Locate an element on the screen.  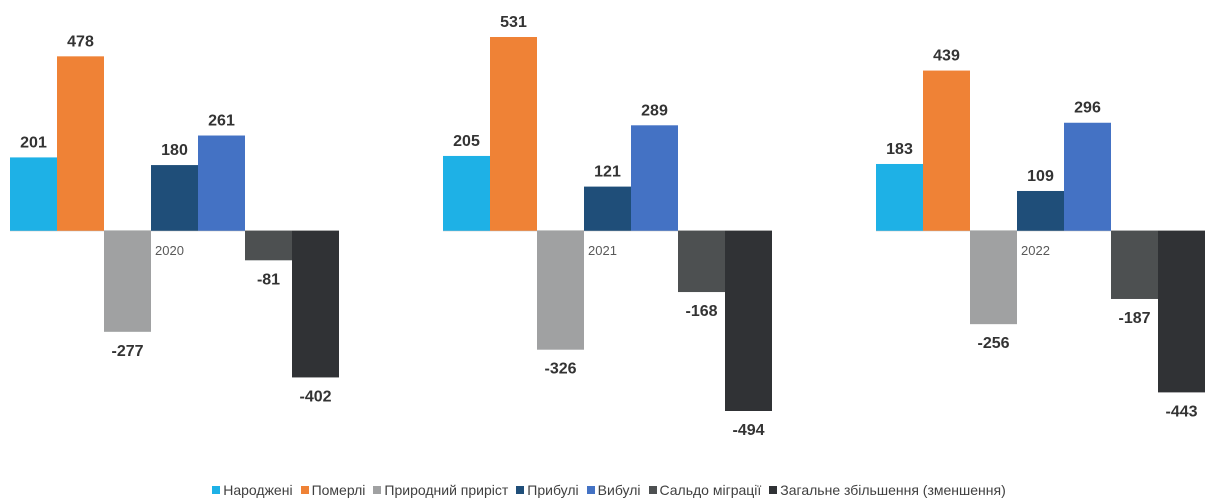
legend-item: Вибулі is located at coordinates (613, 490).